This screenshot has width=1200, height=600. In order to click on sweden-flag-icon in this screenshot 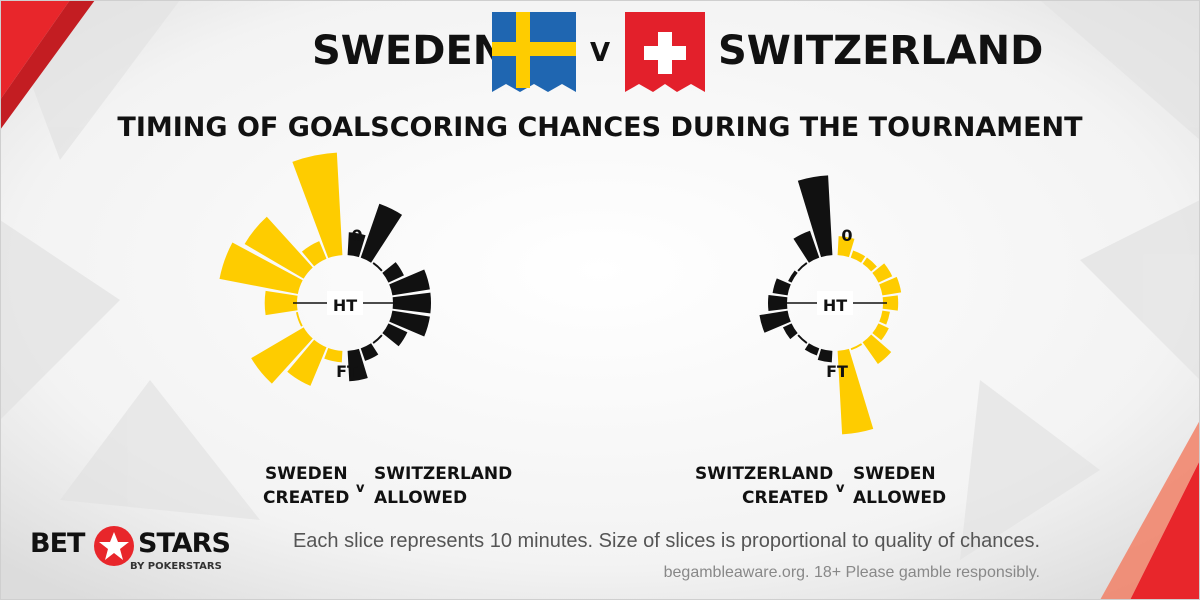, I will do `click(534, 52)`.